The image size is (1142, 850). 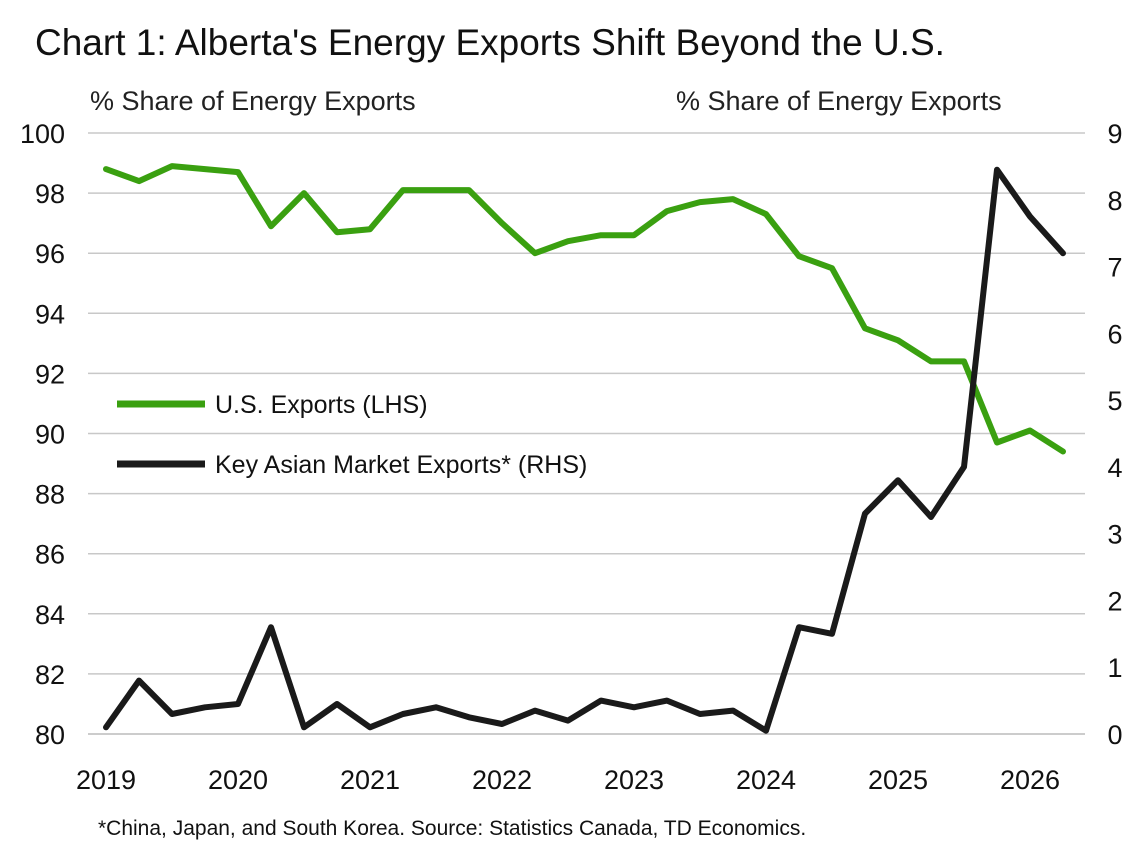 I want to click on x-tick-label: 2021, so click(x=370, y=780).